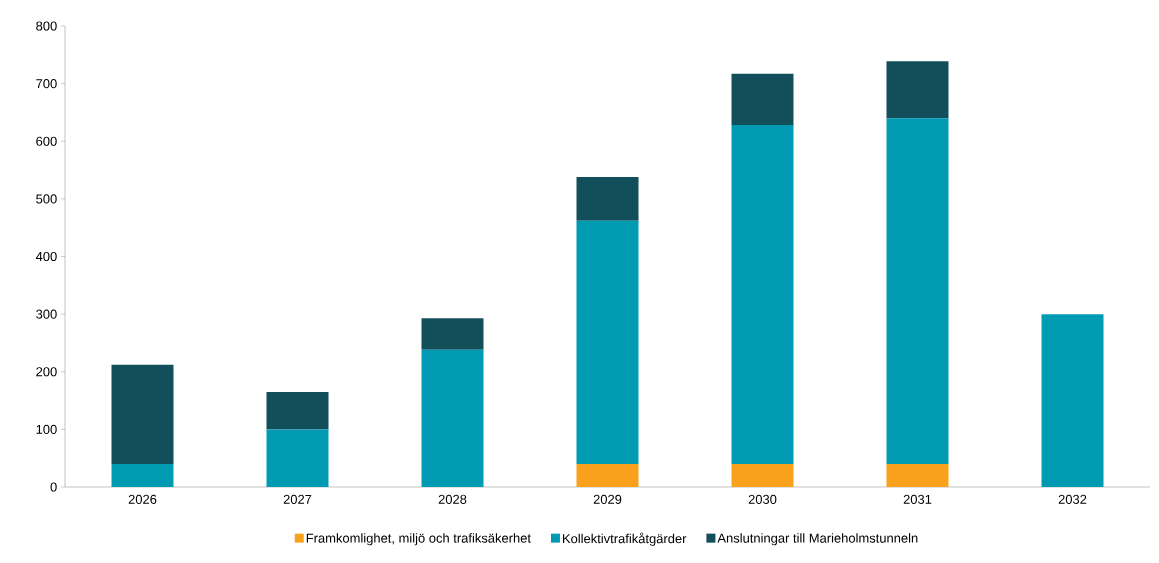 Image resolution: width=1159 pixels, height=563 pixels. Describe the element at coordinates (46, 84) in the screenshot. I see `y-tick-label: 700` at that location.